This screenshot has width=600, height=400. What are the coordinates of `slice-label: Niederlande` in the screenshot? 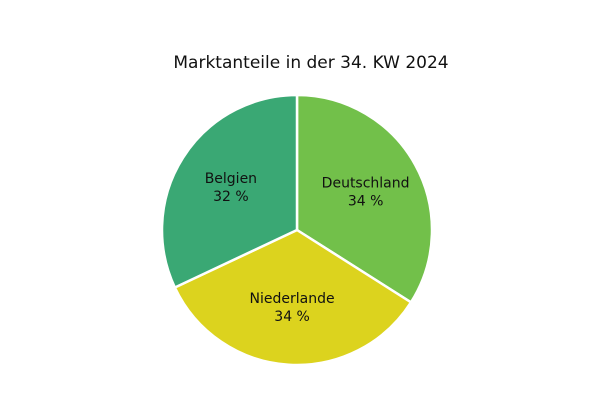 It's located at (292, 299).